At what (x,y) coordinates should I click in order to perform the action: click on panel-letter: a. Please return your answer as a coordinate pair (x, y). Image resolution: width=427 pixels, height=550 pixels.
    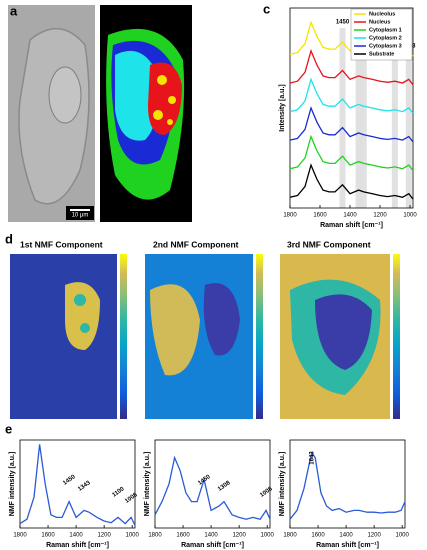
    Looking at the image, I should click on (14, 10).